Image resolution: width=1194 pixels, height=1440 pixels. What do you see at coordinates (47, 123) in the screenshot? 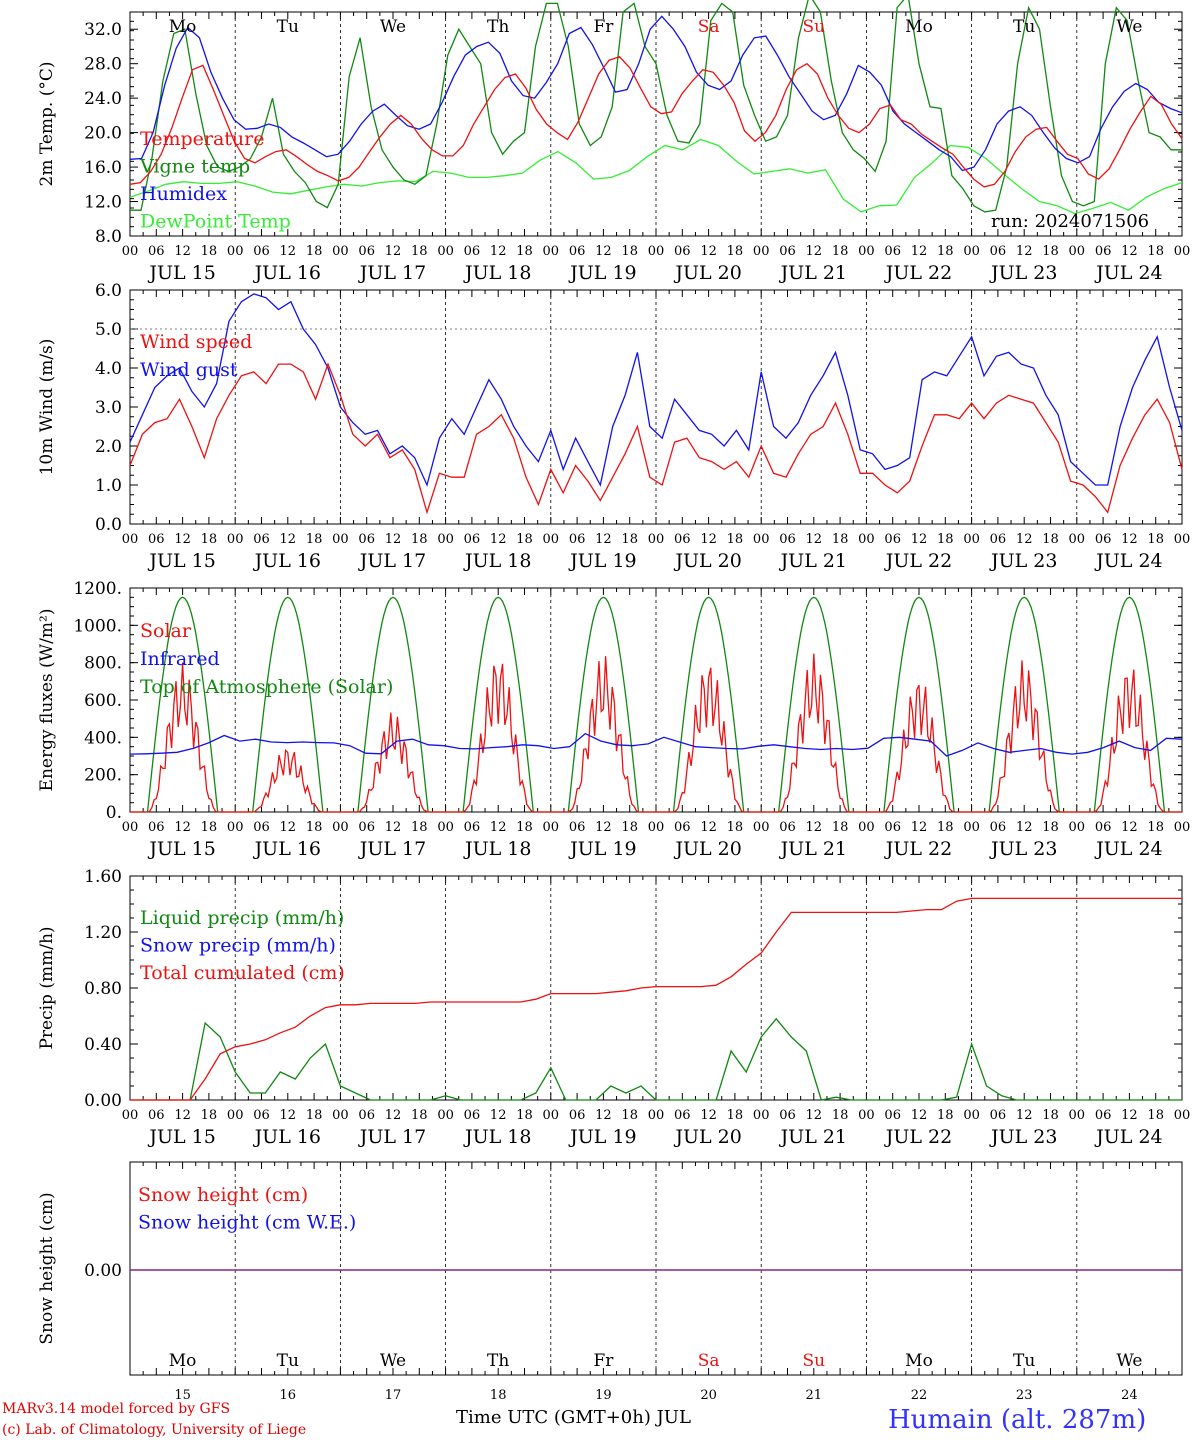
I see `y-axis-label: 2m Temp. (°C)` at bounding box center [47, 123].